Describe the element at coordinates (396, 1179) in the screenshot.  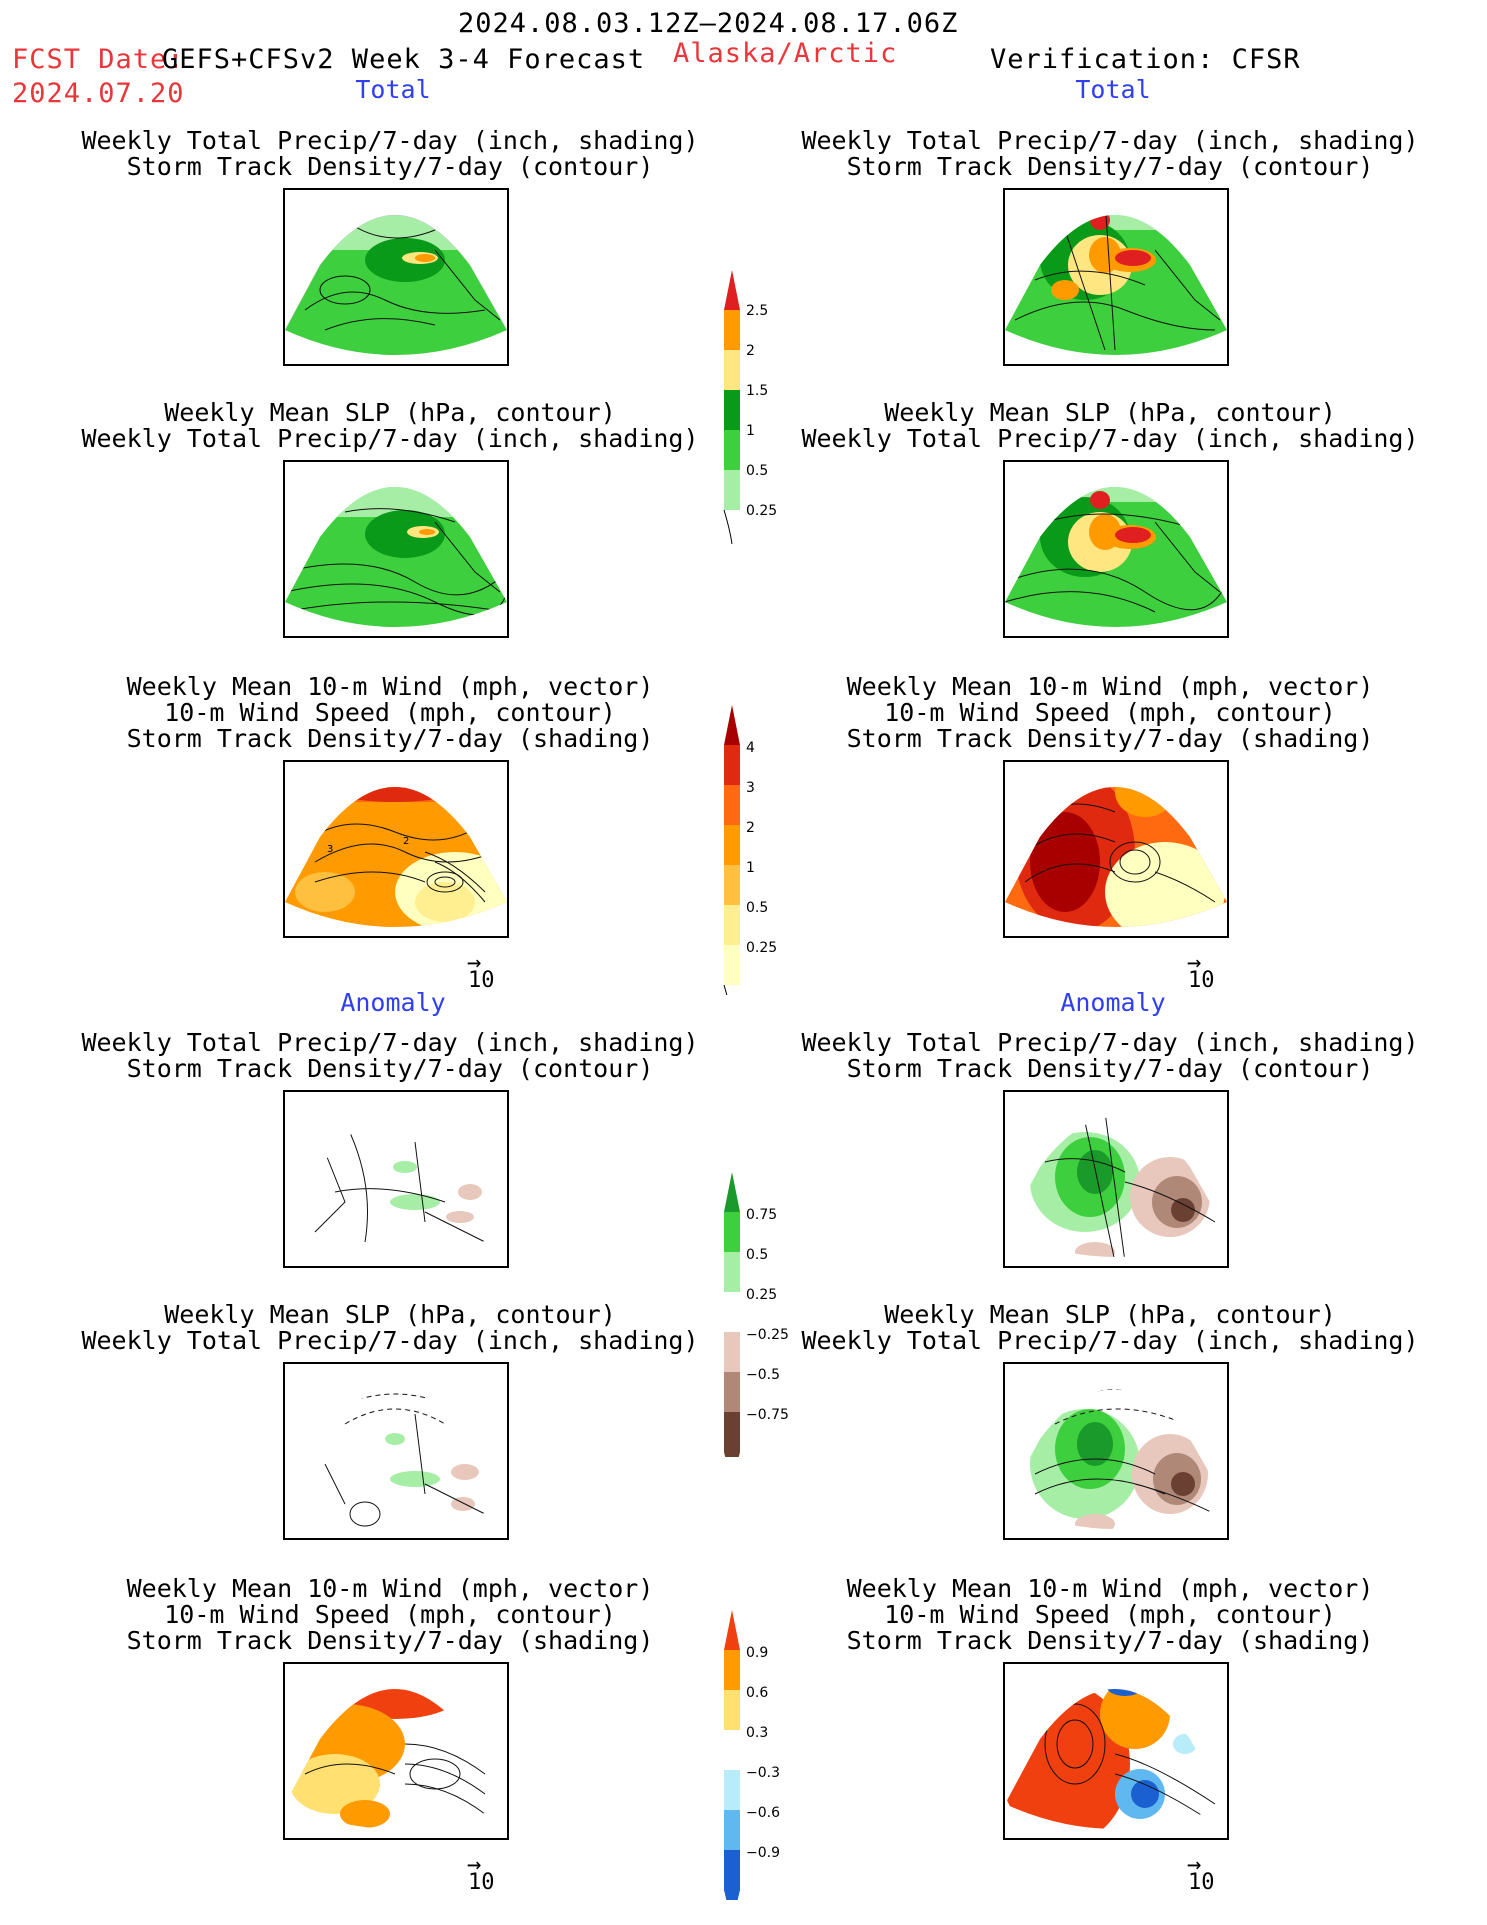
I see `map-precip-storm-anom-forecast` at that location.